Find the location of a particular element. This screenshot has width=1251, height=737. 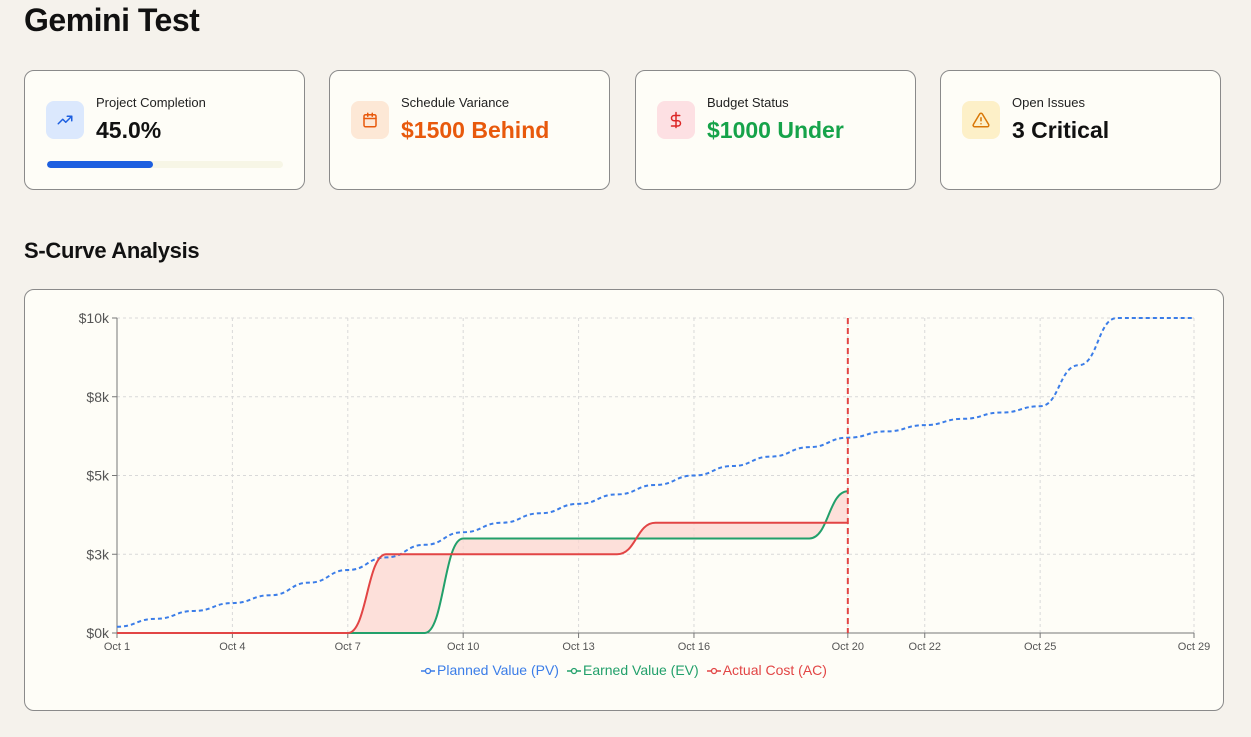

alert-triangle-icon is located at coordinates (981, 120).